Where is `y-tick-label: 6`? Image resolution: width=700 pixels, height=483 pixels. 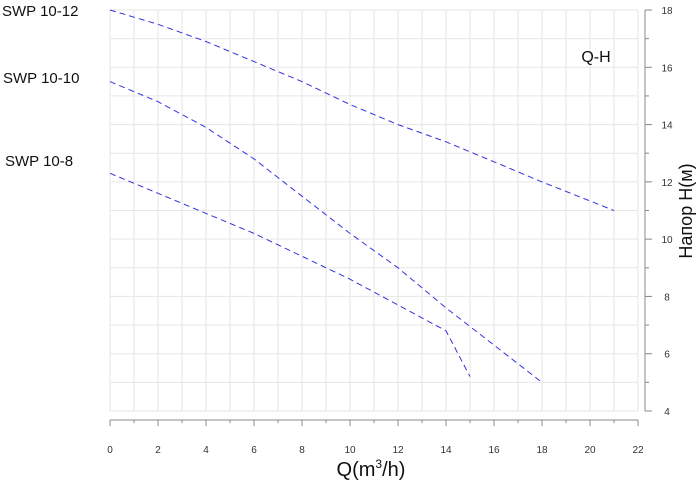 y-tick-label: 6 is located at coordinates (667, 355).